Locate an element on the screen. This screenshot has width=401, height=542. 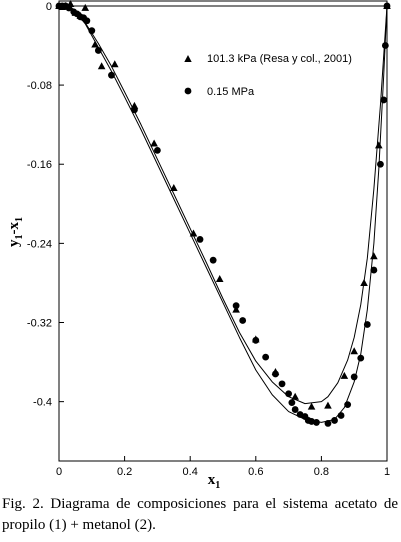
x-axis-title: x1 is located at coordinates (214, 481).